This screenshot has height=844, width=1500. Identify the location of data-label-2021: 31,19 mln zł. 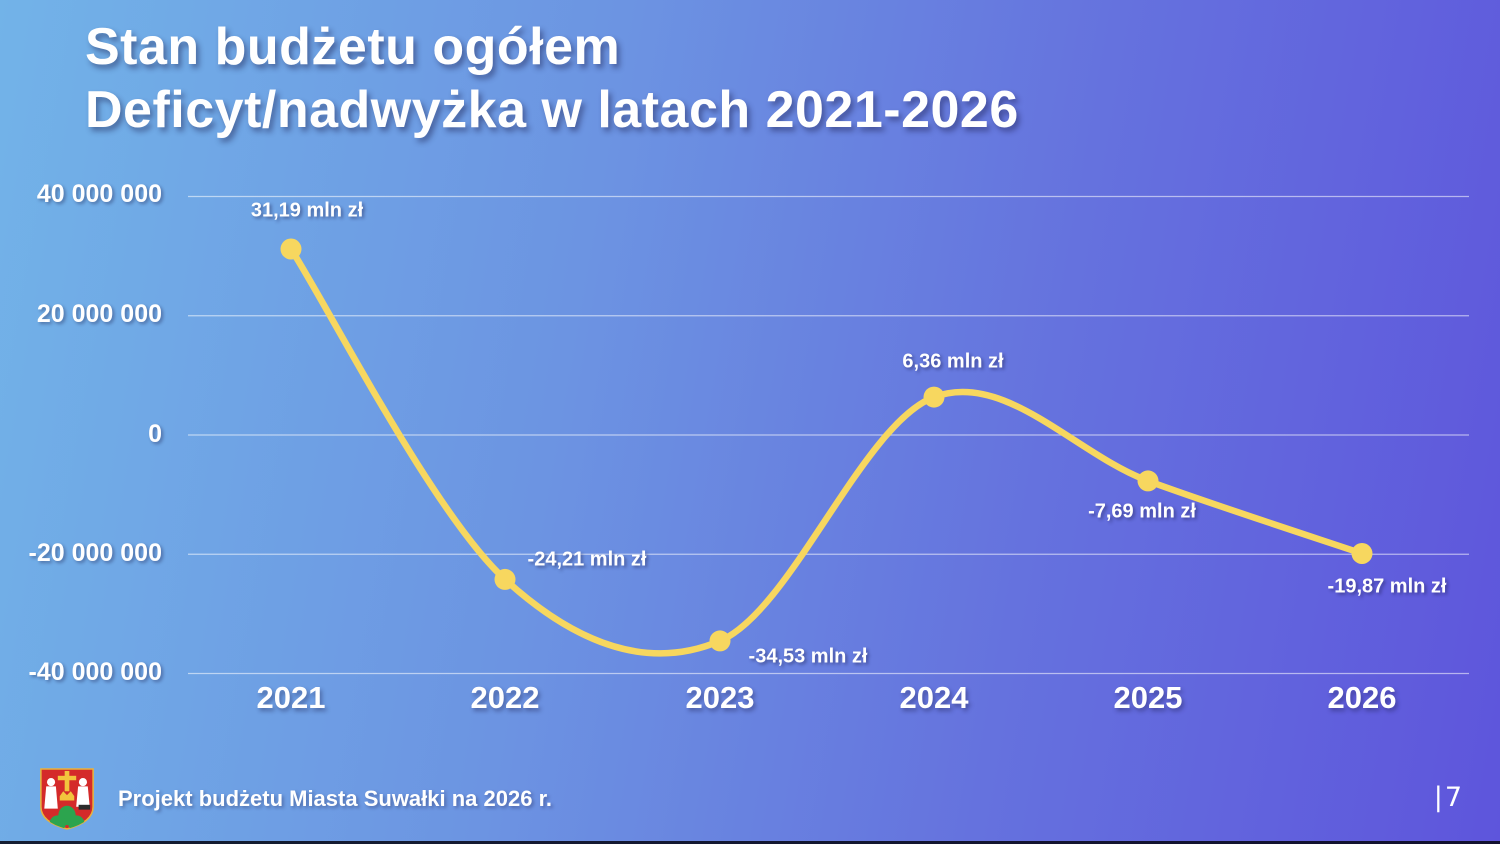
(307, 210).